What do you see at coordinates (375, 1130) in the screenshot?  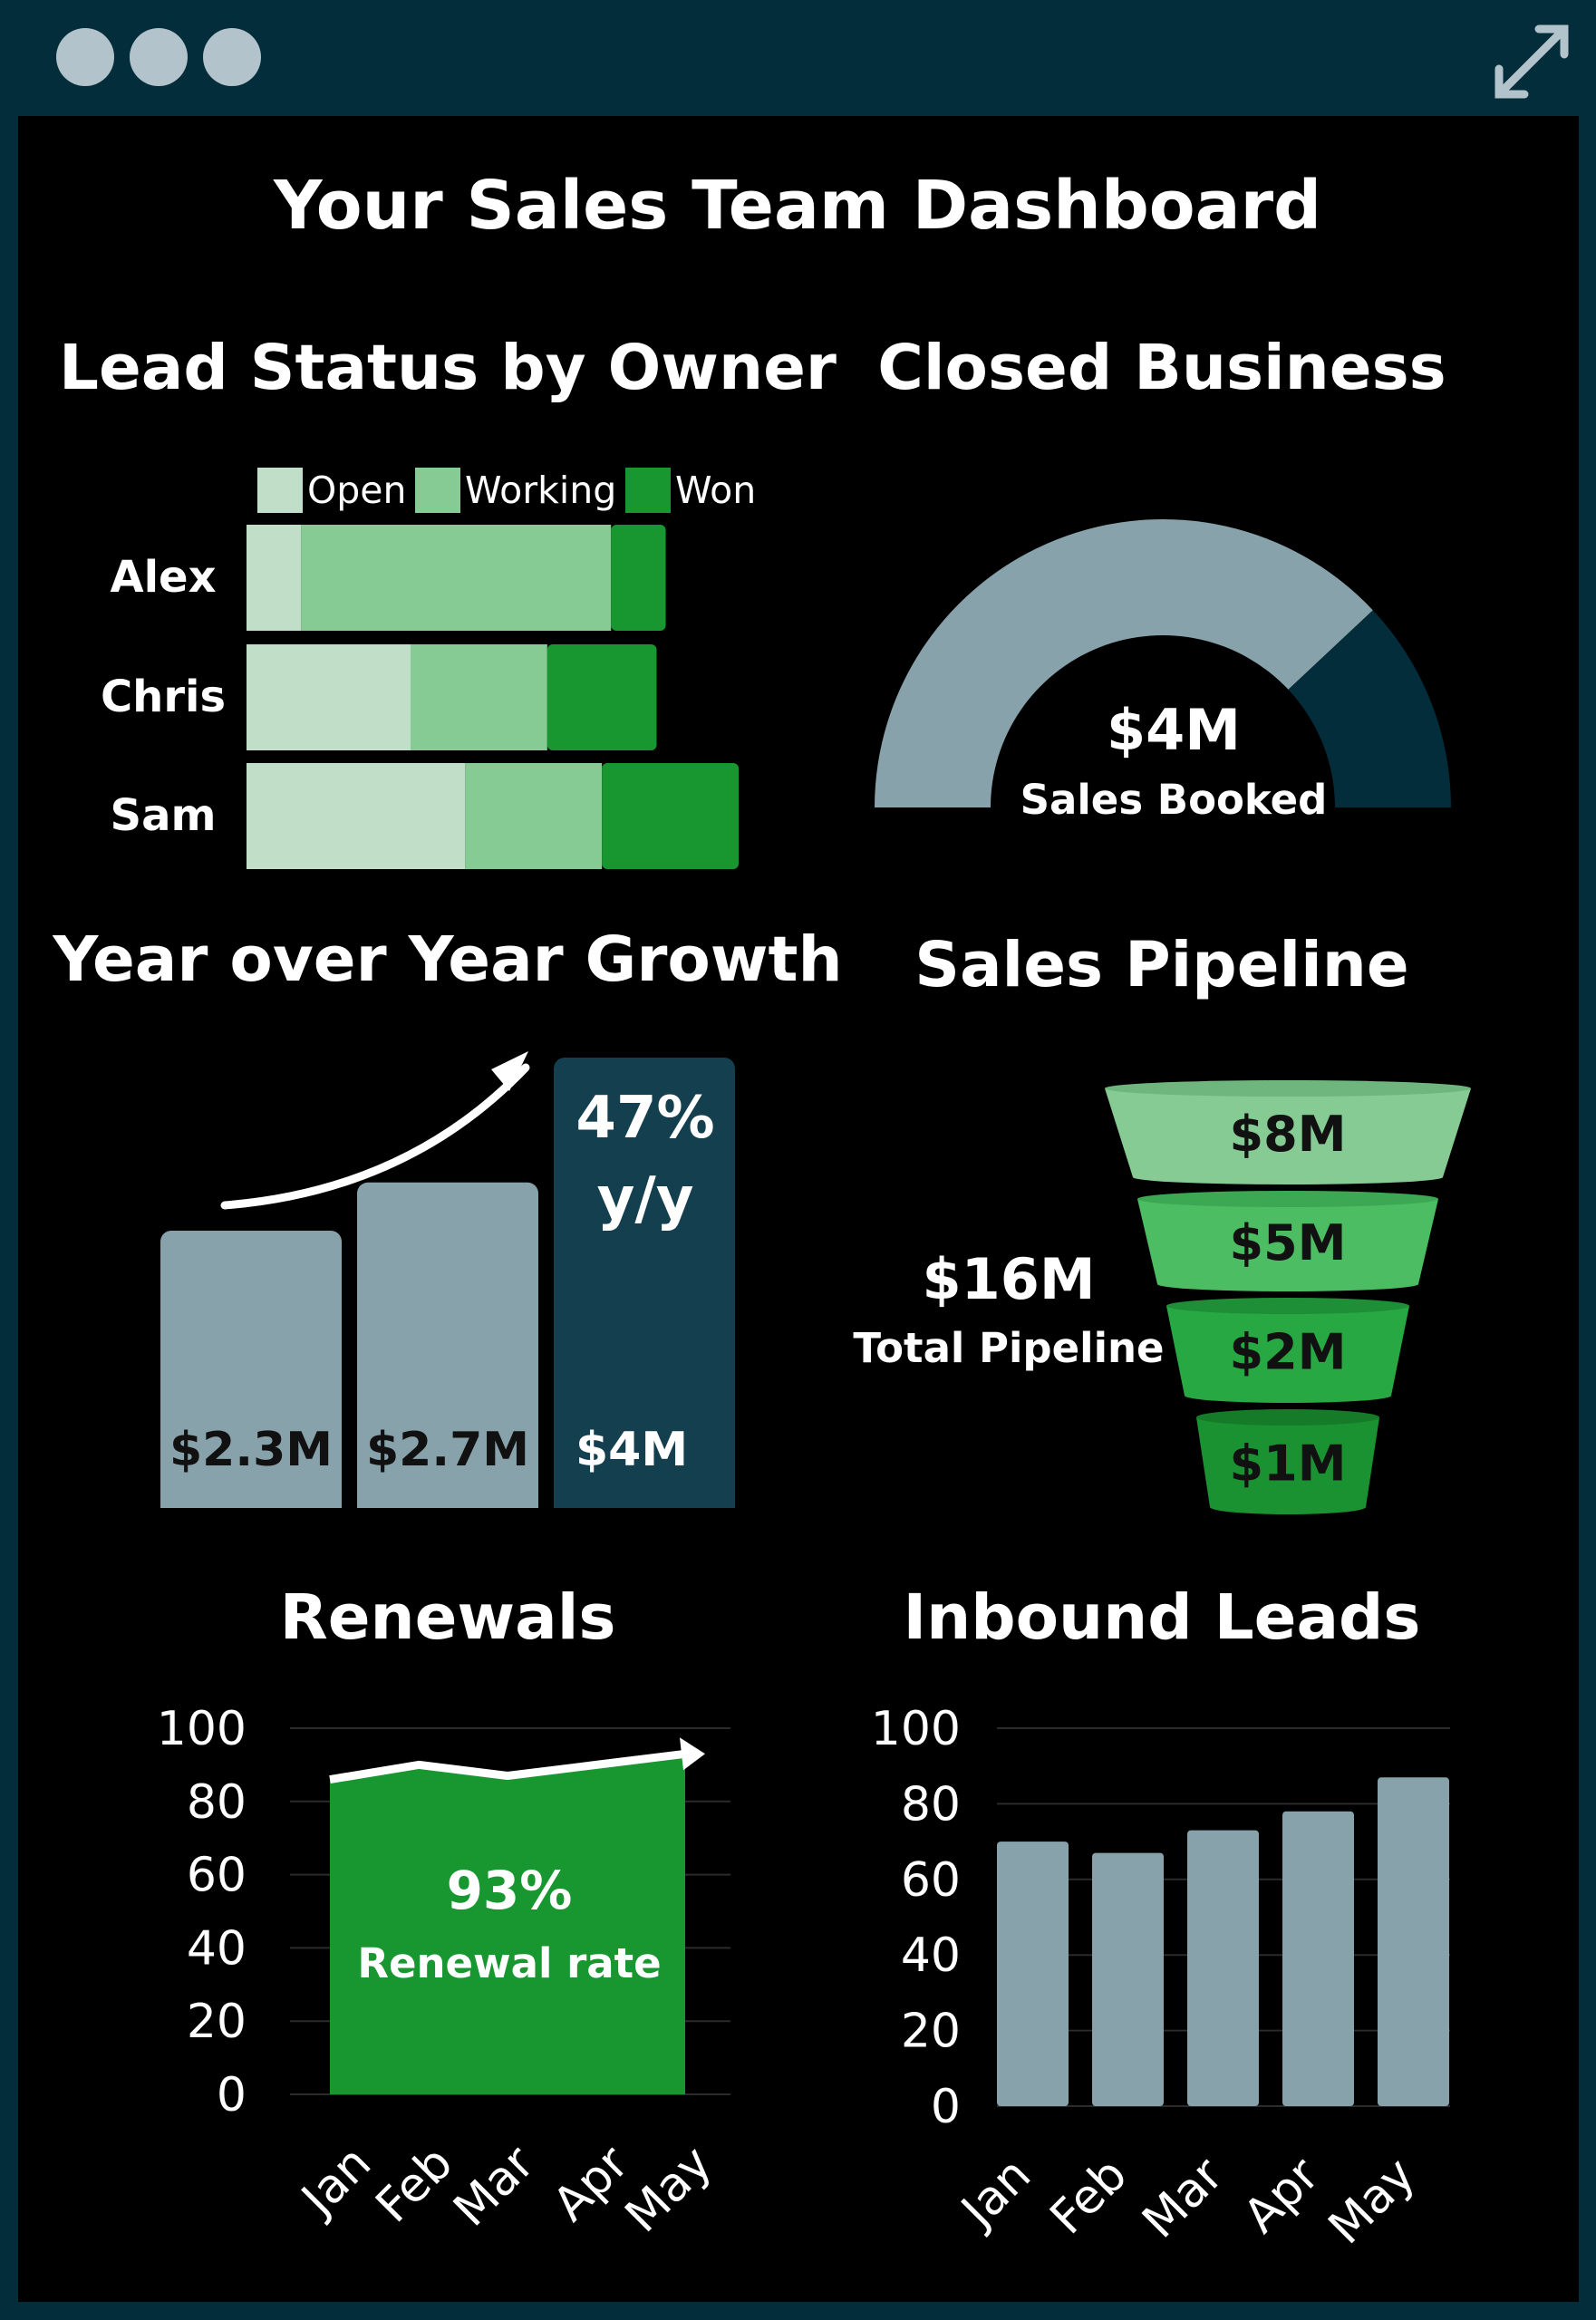 I see `growth-arrow-icon` at bounding box center [375, 1130].